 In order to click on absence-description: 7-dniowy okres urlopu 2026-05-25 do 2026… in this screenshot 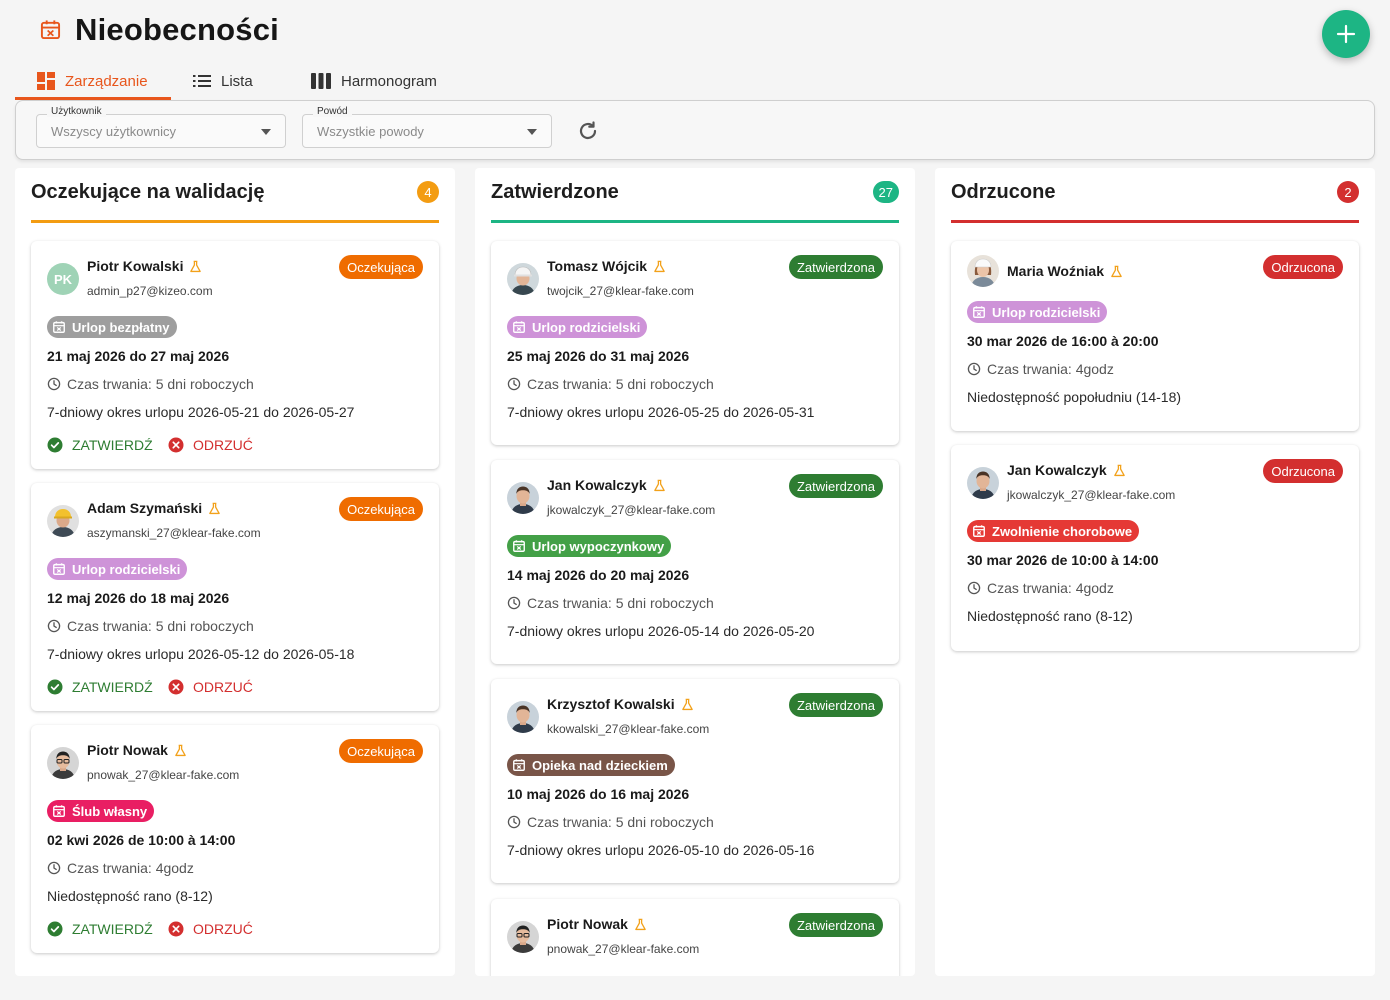, I will do `click(661, 412)`.